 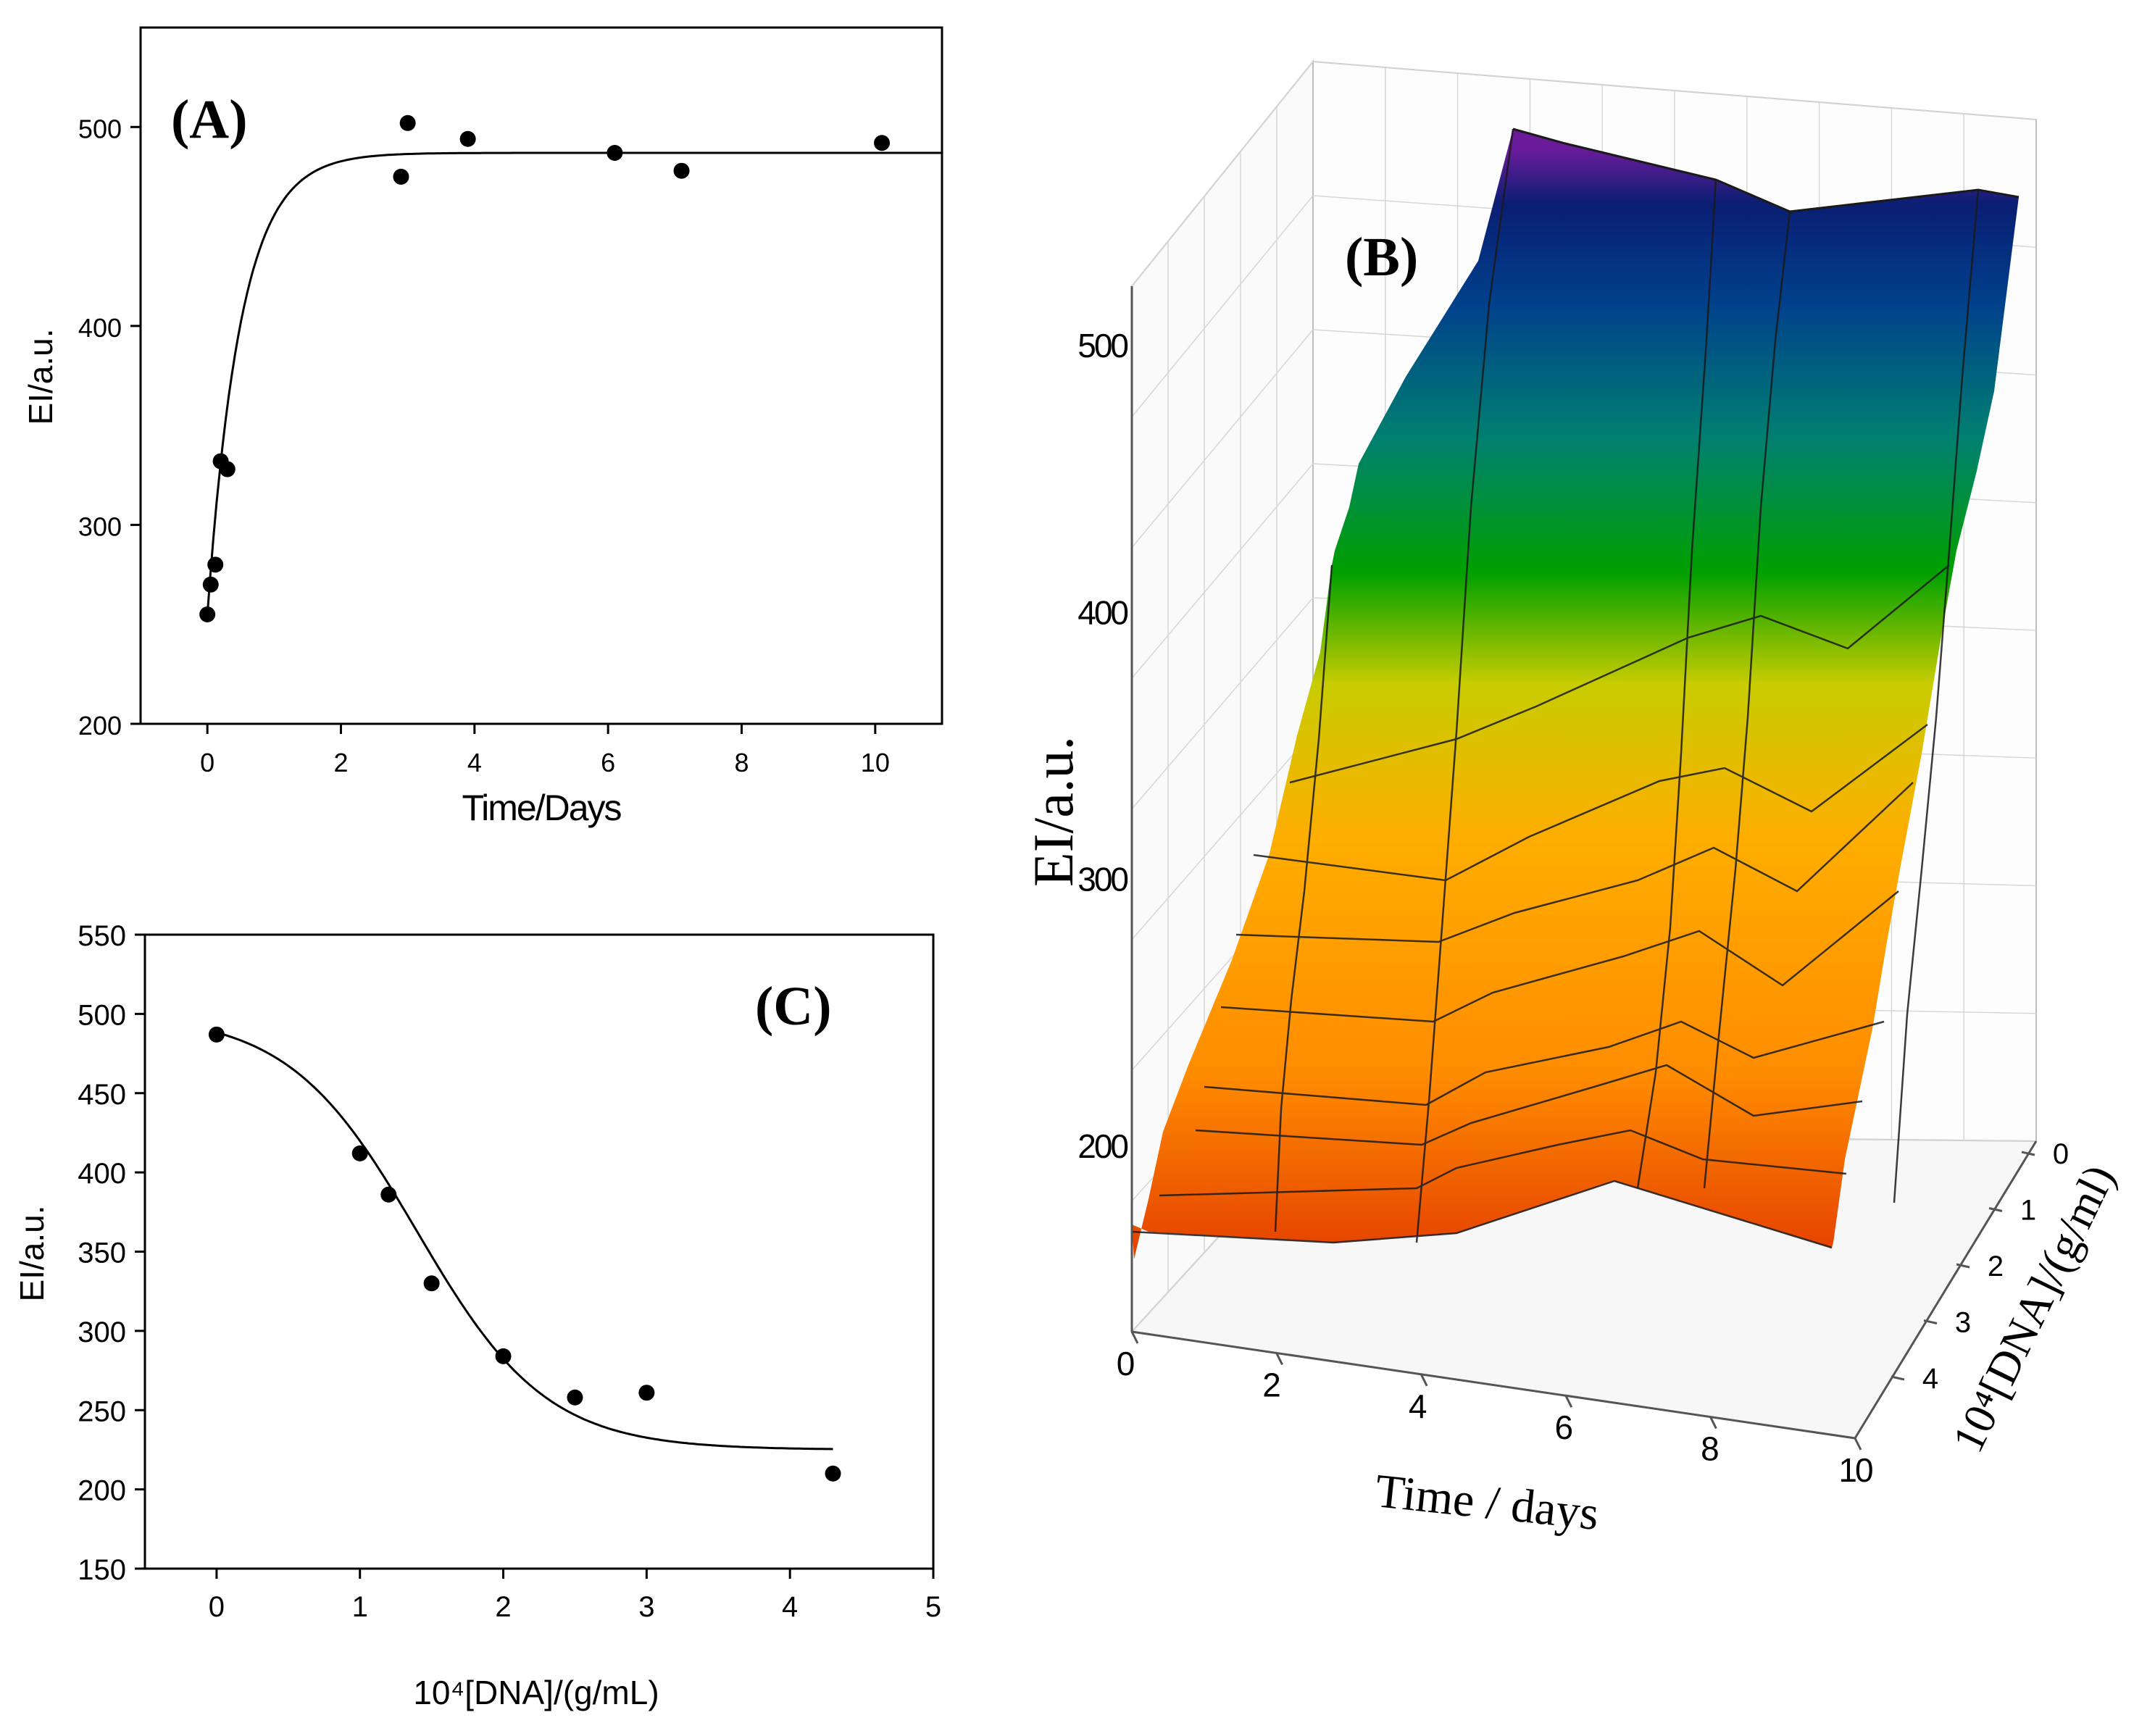 What do you see at coordinates (102, 1491) in the screenshot?
I see `panel-c-y-tick-label: 200` at bounding box center [102, 1491].